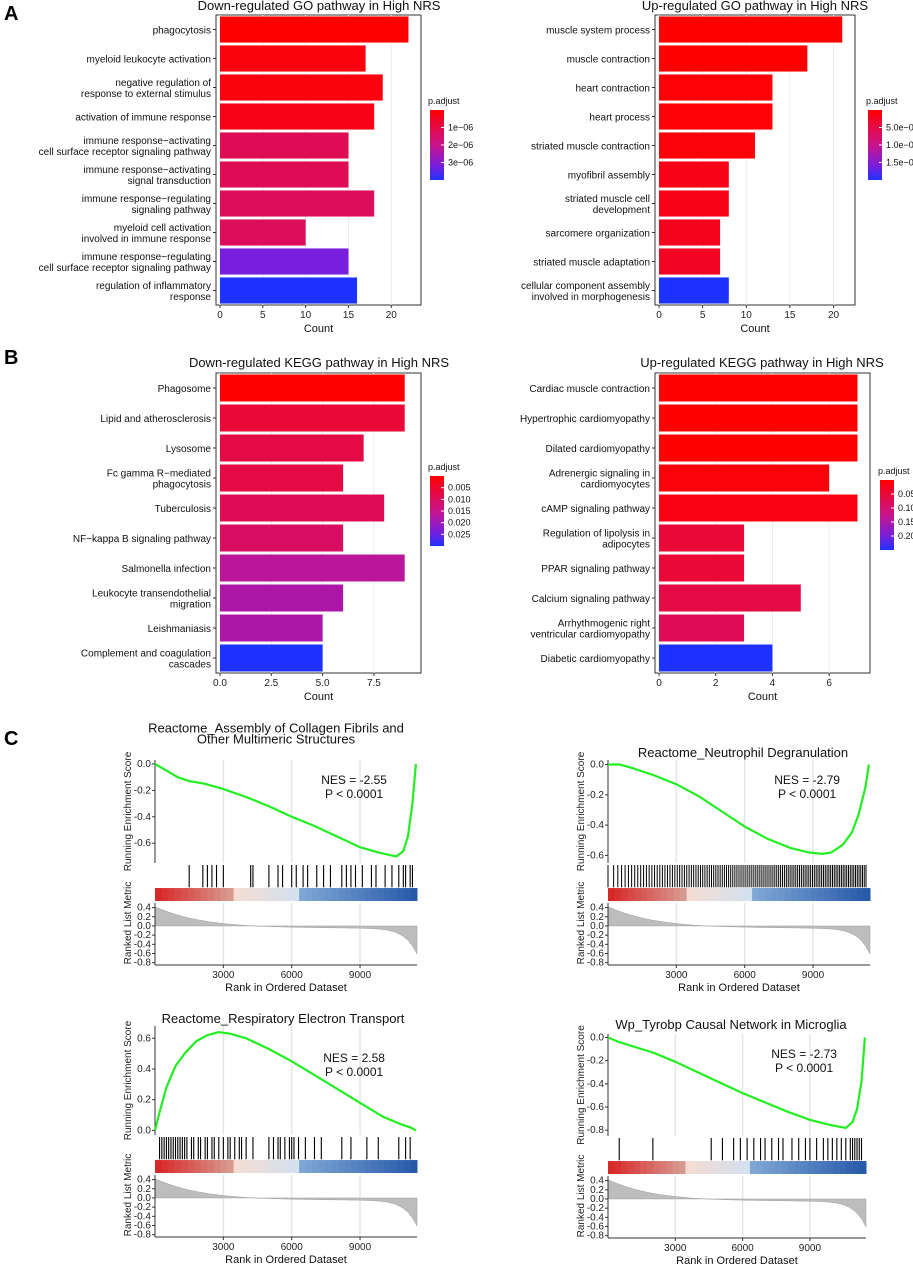  What do you see at coordinates (460, 145) in the screenshot?
I see `legend-tick-label: 2e−06` at bounding box center [460, 145].